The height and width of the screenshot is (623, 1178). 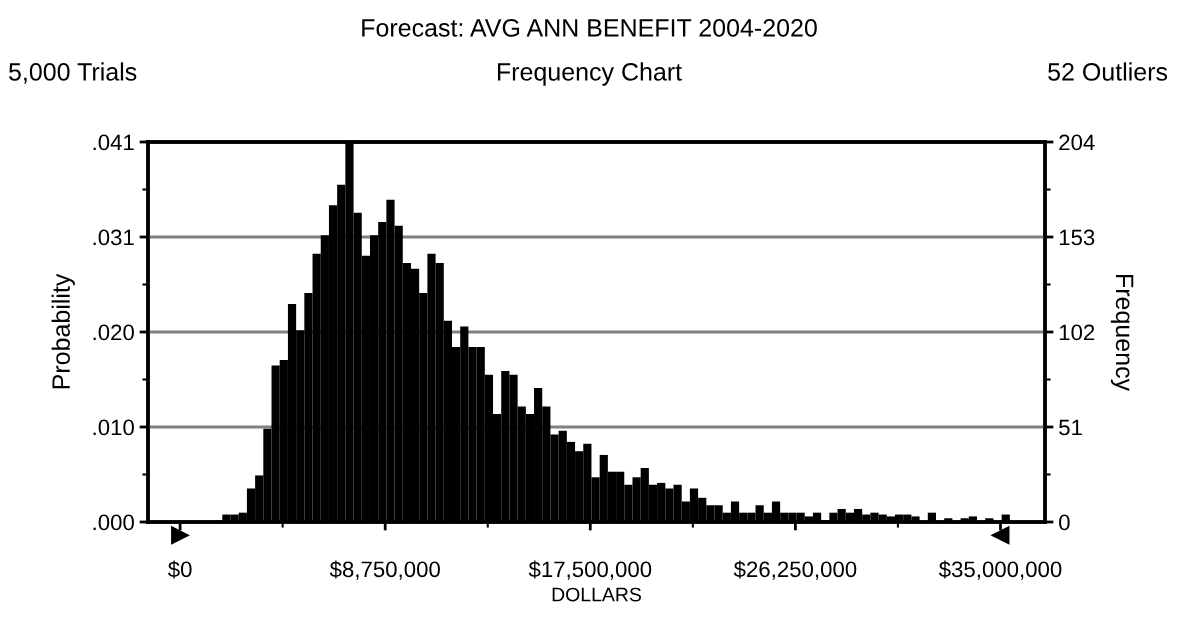 What do you see at coordinates (1077, 332) in the screenshot?
I see `y2-tick-label: 102` at bounding box center [1077, 332].